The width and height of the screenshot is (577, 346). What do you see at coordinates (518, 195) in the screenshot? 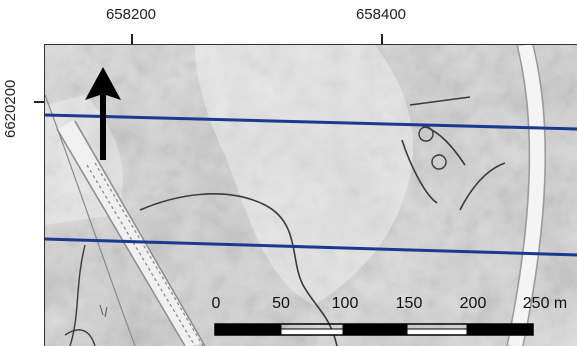
I see `road-east-edge-inner` at bounding box center [518, 195].